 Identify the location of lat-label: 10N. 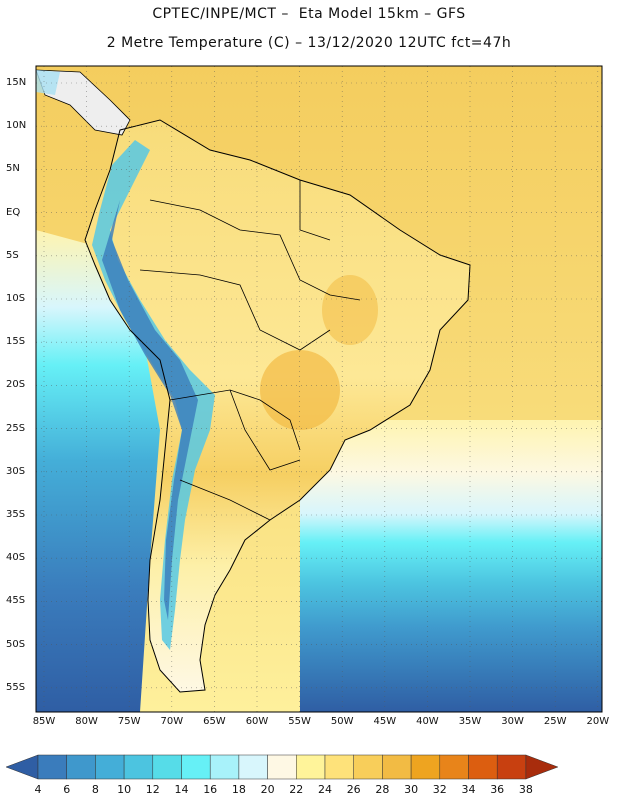
(16, 126).